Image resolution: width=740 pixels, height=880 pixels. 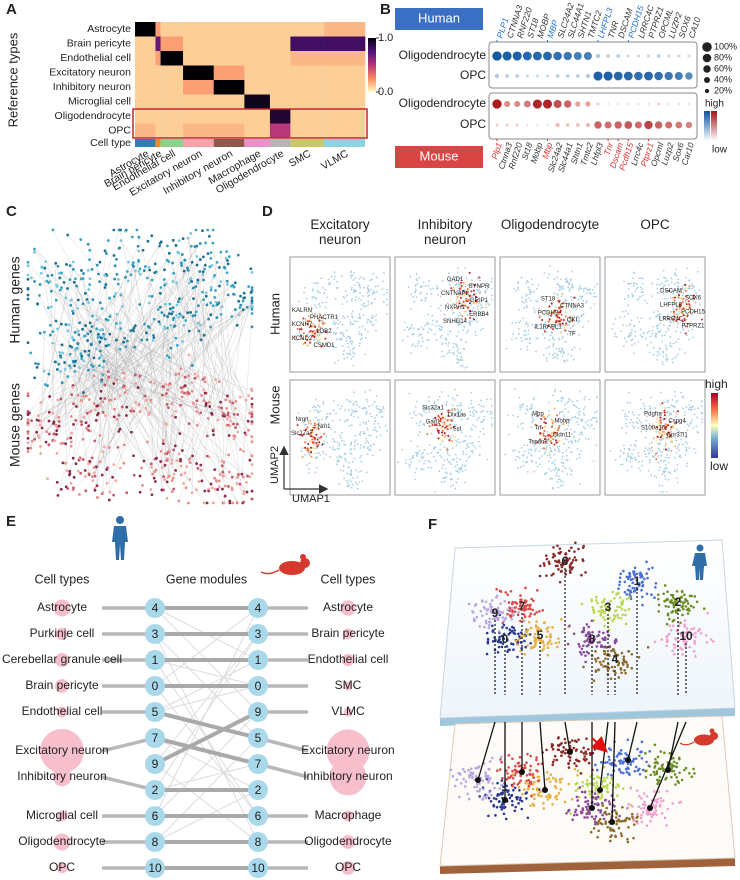 I want to click on homology-link, so click(x=54, y=338).